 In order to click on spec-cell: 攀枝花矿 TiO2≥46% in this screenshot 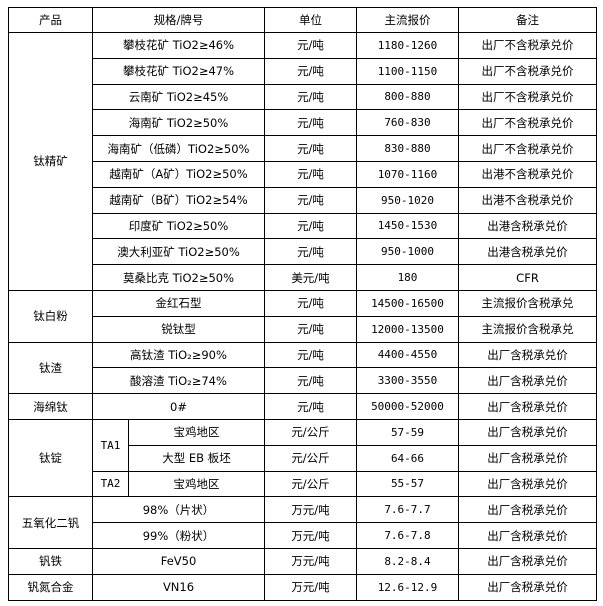, I will do `click(178, 45)`.